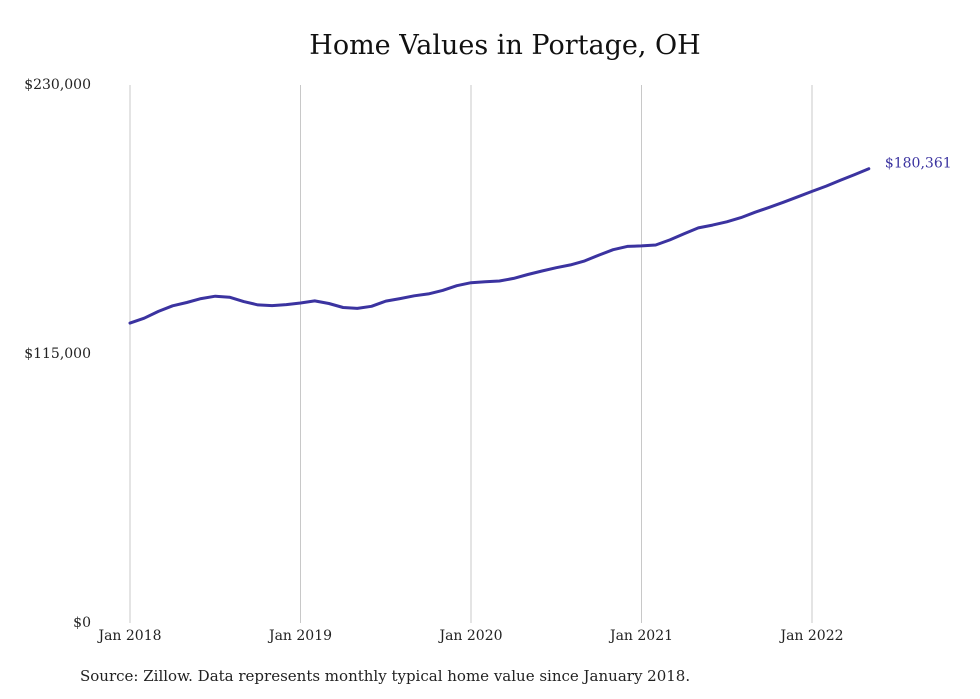 This screenshot has width=980, height=699. I want to click on y-tick-label: $0, so click(82, 623).